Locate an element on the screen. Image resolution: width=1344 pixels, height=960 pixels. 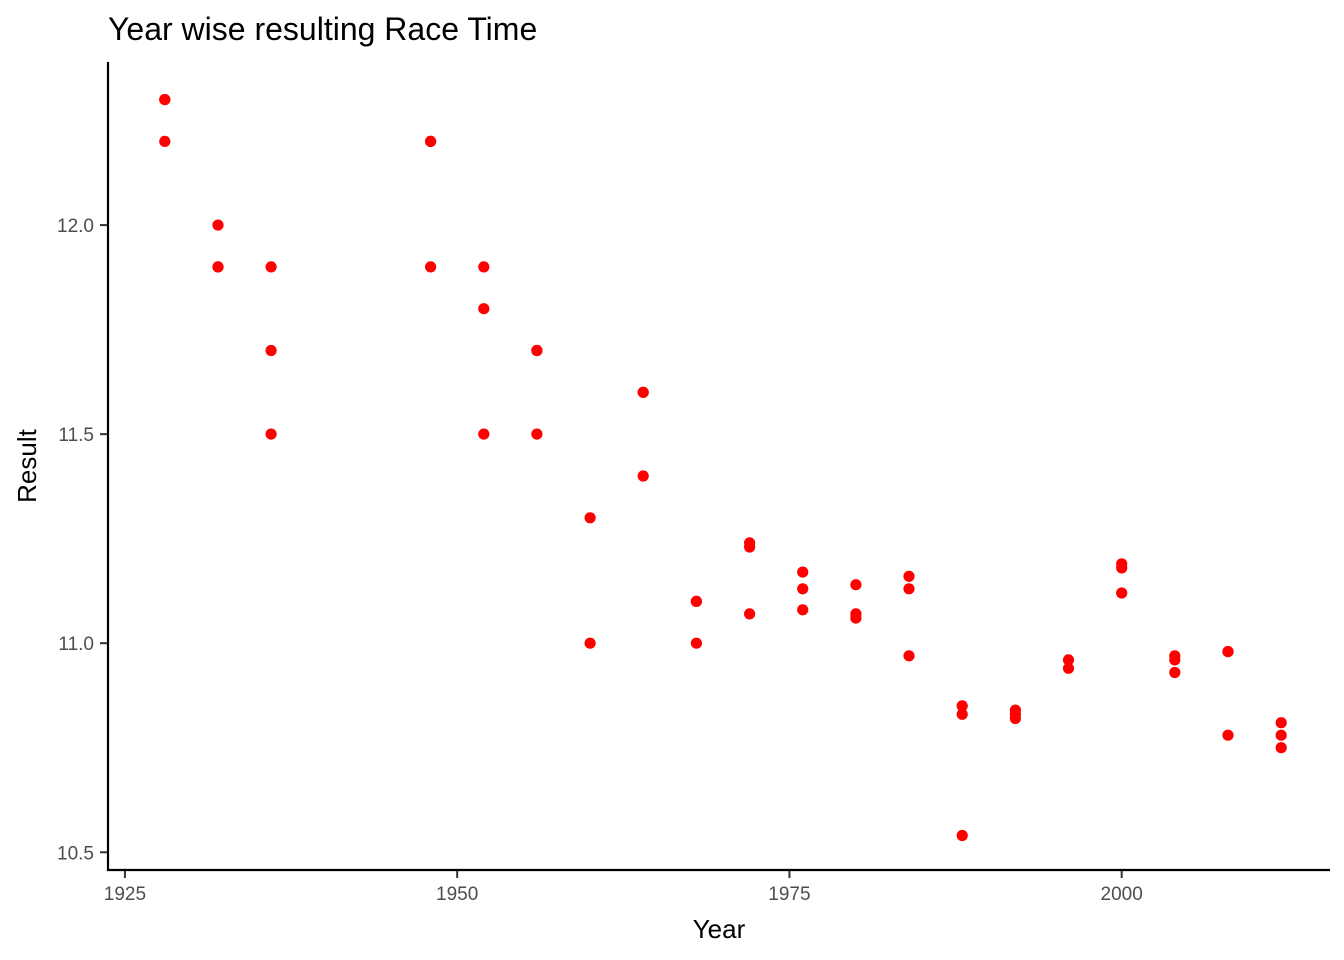
y-axis-label: Result is located at coordinates (27, 465).